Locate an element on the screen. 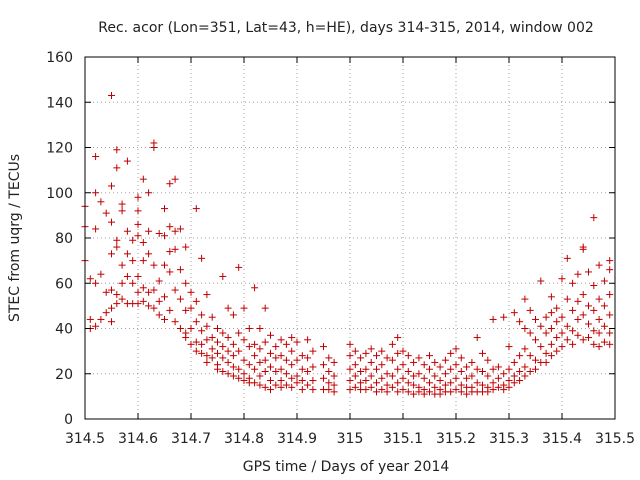 This screenshot has width=640, height=480. y-tick-label: 140 is located at coordinates (59, 103).